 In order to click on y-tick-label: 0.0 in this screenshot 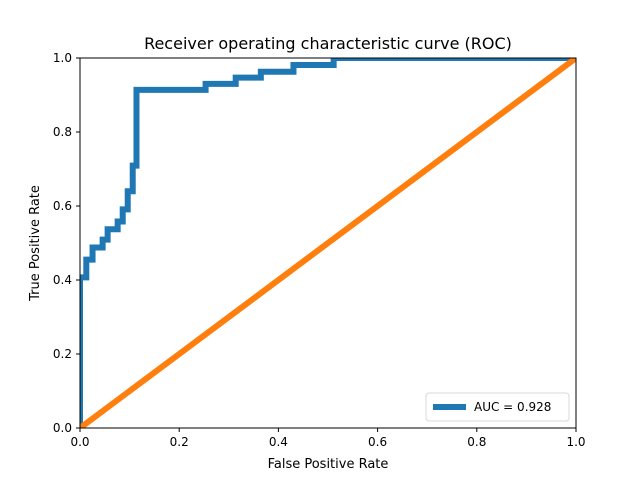, I will do `click(62, 428)`.